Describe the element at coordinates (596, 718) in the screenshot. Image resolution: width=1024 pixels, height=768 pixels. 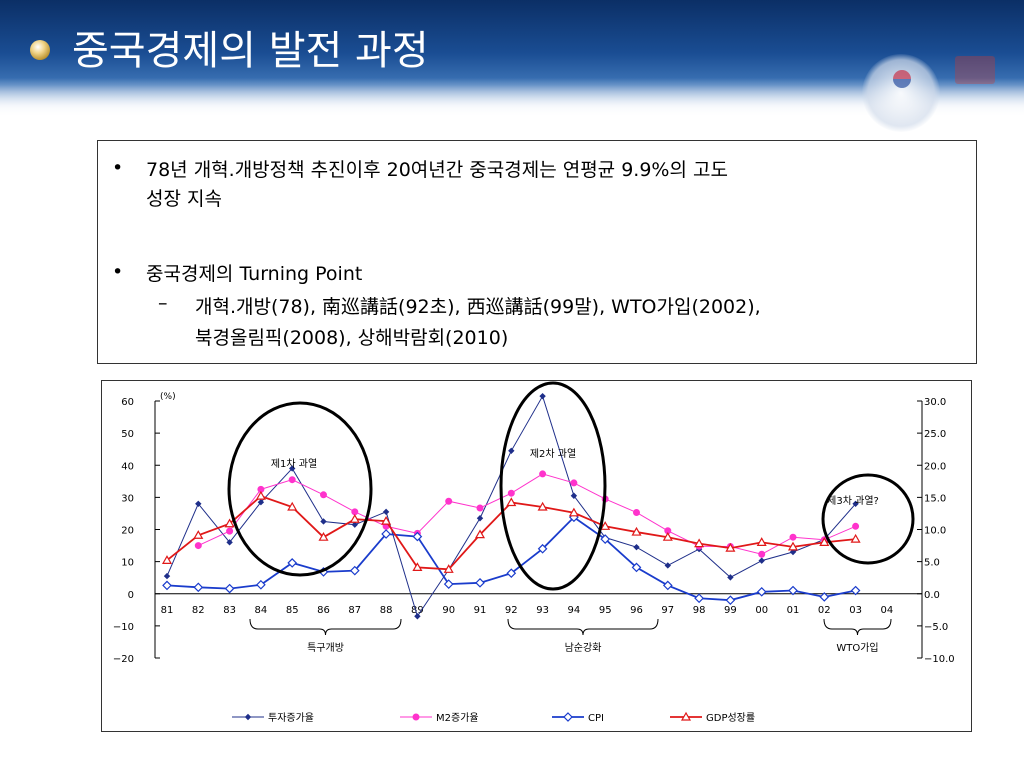
I see `legend-label: CPI` at that location.